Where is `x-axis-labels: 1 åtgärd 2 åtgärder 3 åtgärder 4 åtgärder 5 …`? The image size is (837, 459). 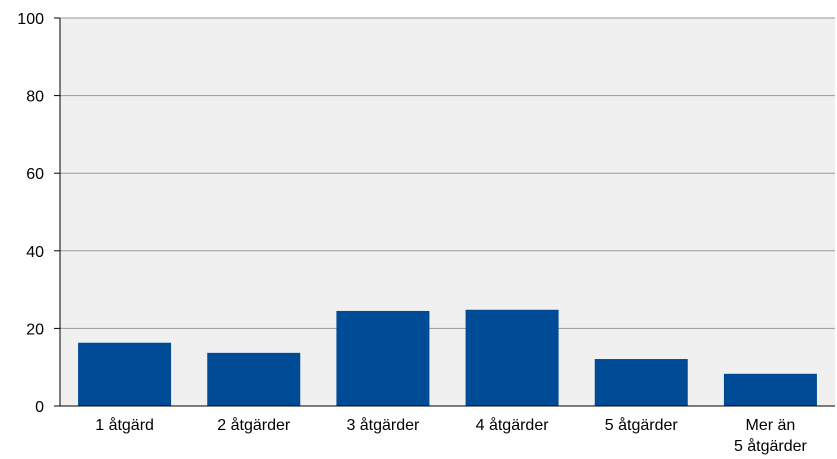 x-axis-labels: 1 åtgärd 2 åtgärder 3 åtgärder 4 åtgärder 5 … is located at coordinates (451, 435).